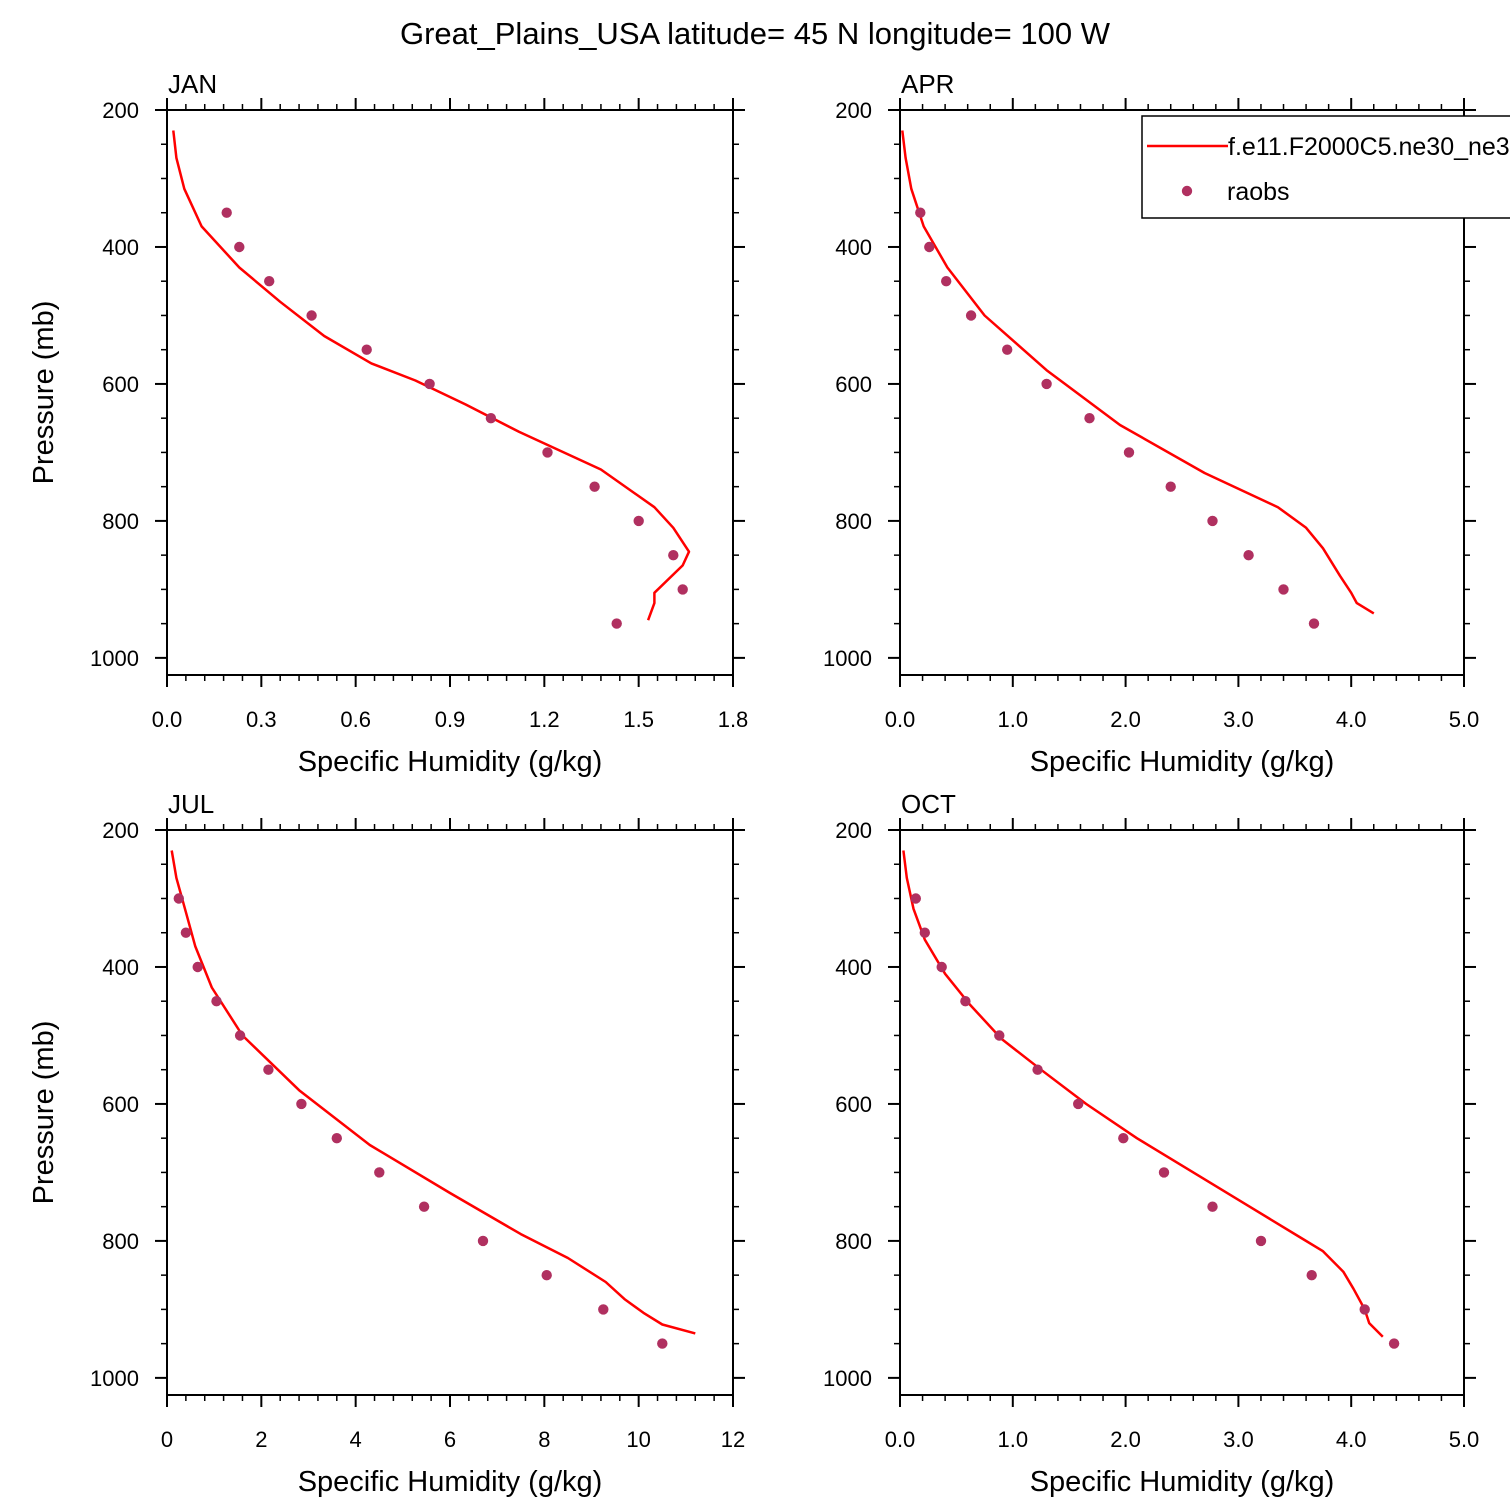 The image size is (1510, 1510). I want to click on model-line-oct, so click(1143, 1094).